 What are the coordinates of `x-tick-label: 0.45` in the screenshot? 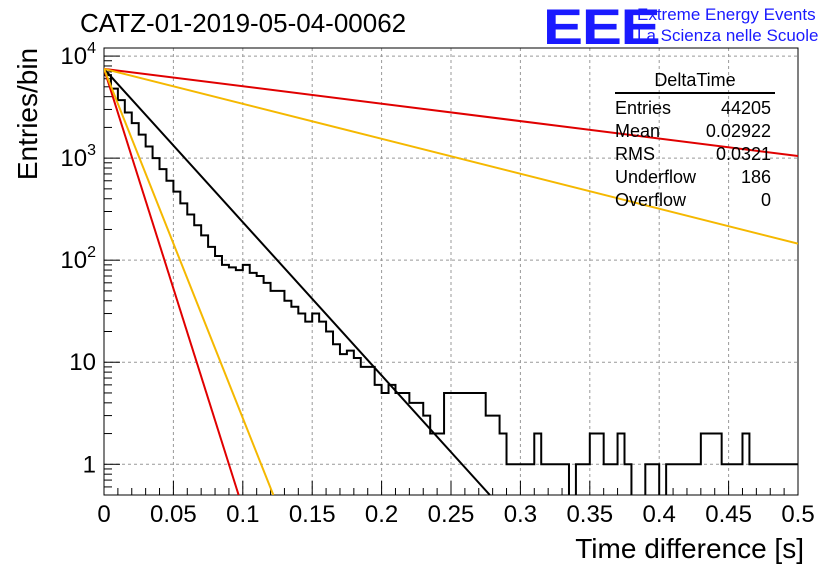 It's located at (728, 514).